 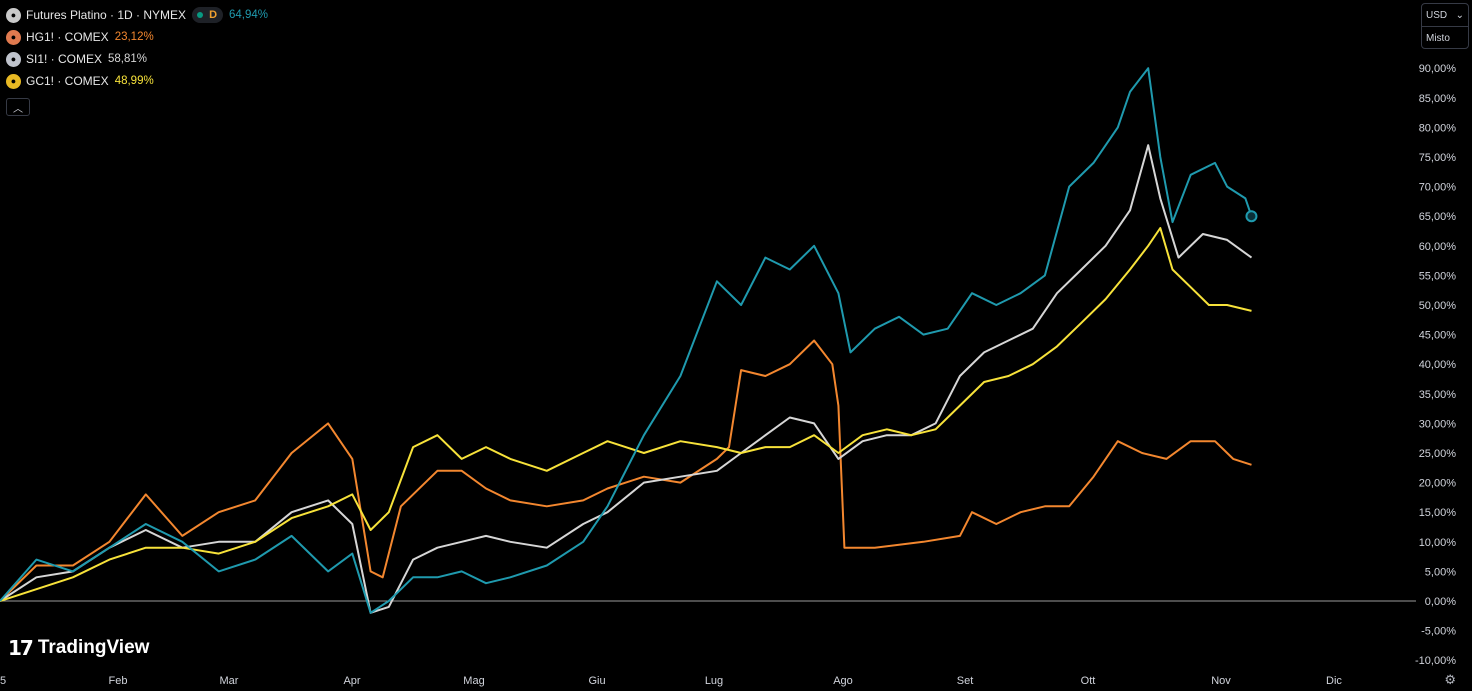 I want to click on platinum-icon: ●, so click(x=13, y=15).